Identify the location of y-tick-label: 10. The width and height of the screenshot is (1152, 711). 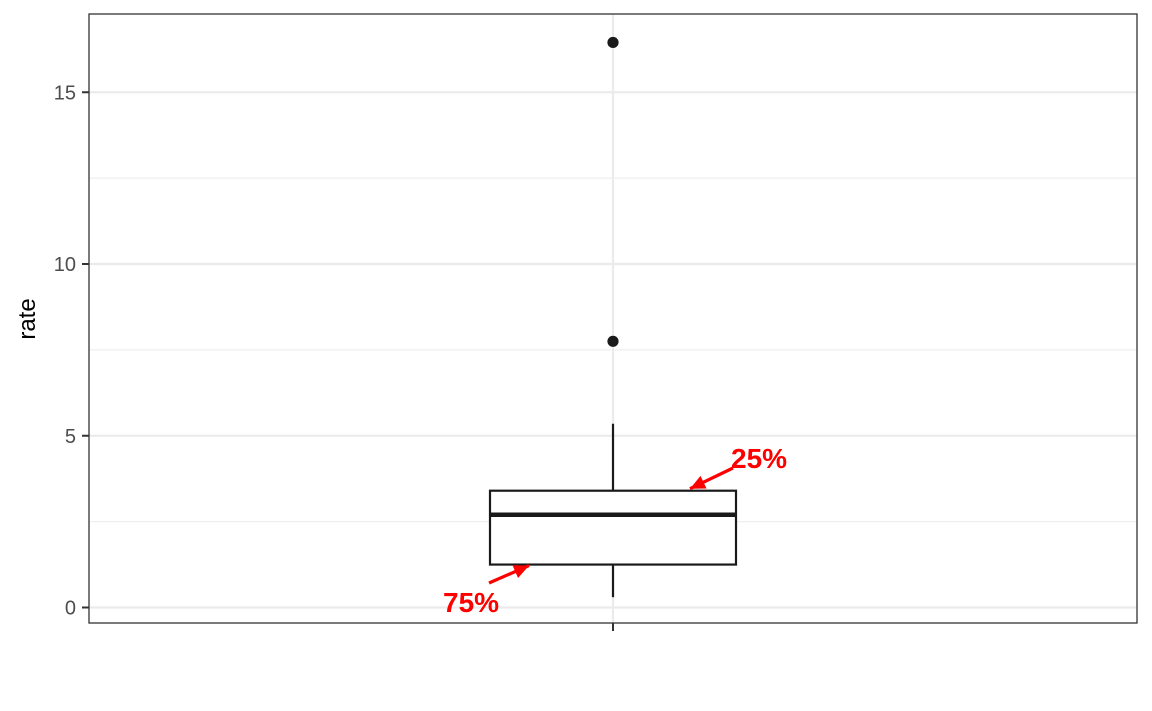
(65, 265).